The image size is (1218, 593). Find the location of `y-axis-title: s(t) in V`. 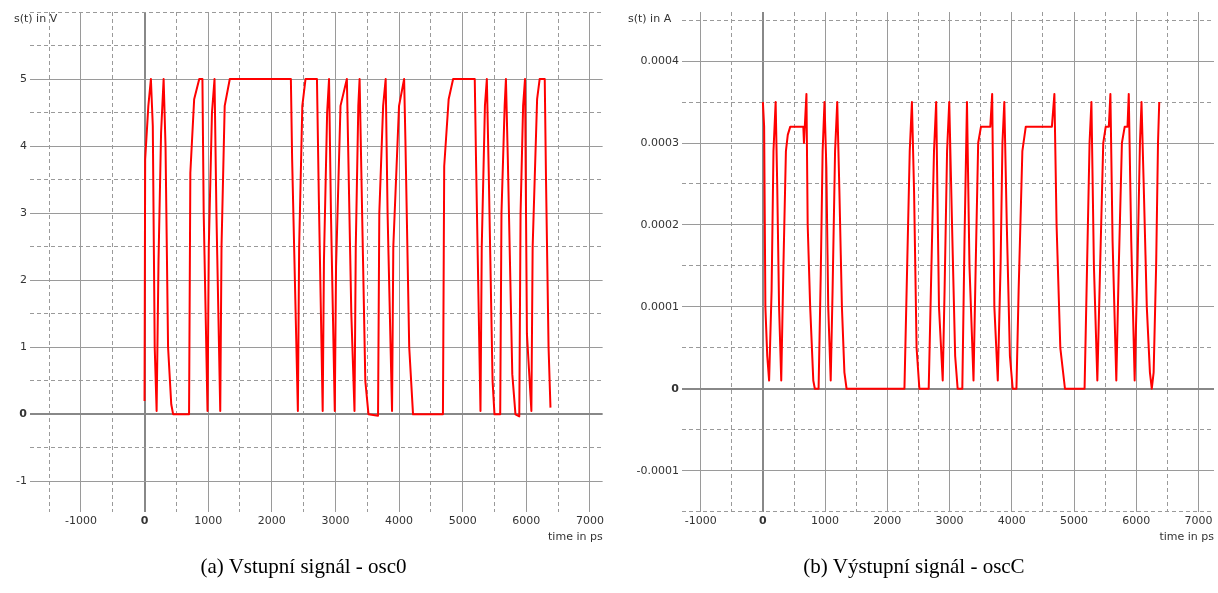

y-axis-title: s(t) in V is located at coordinates (36, 19).